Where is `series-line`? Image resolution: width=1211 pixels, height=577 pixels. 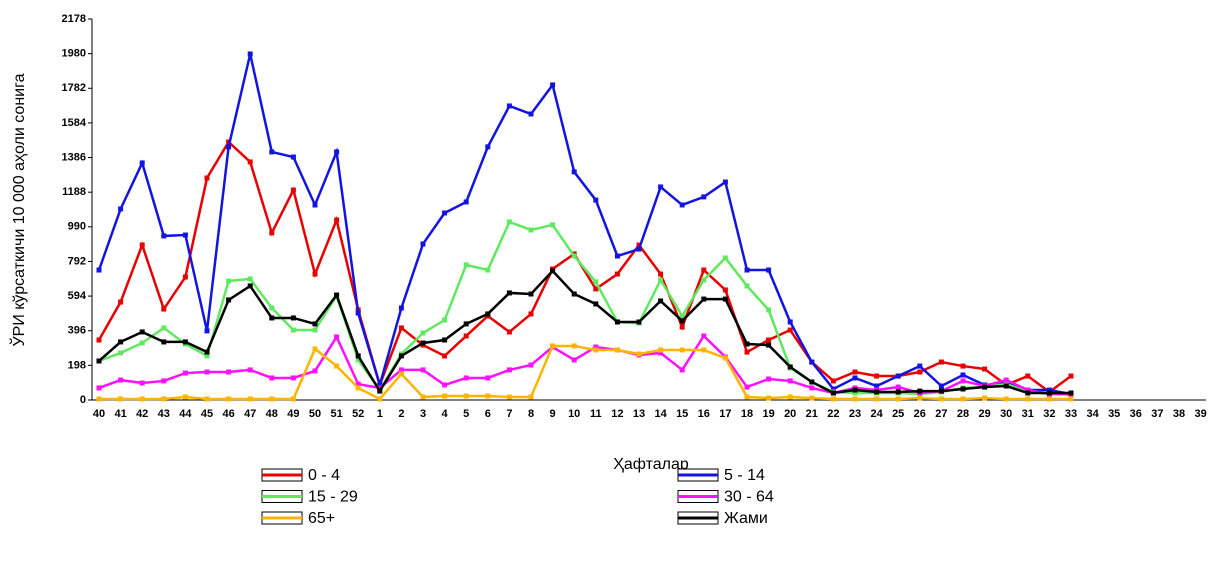
series-line is located at coordinates (584, 365).